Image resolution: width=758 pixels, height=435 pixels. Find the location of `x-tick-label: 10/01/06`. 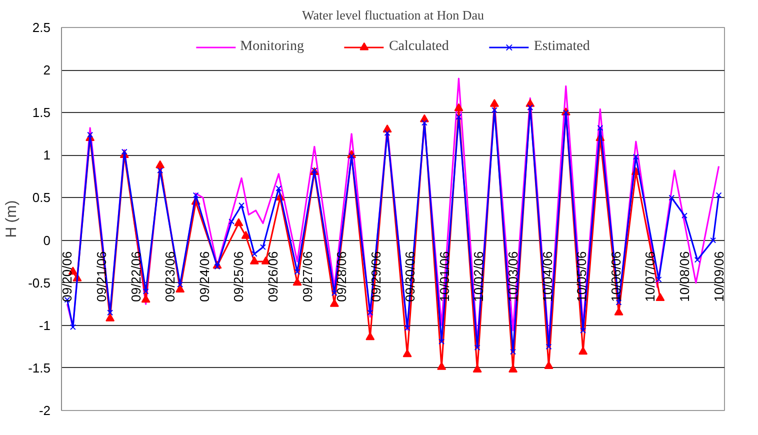

x-tick-label: 10/01/06 is located at coordinates (444, 276).